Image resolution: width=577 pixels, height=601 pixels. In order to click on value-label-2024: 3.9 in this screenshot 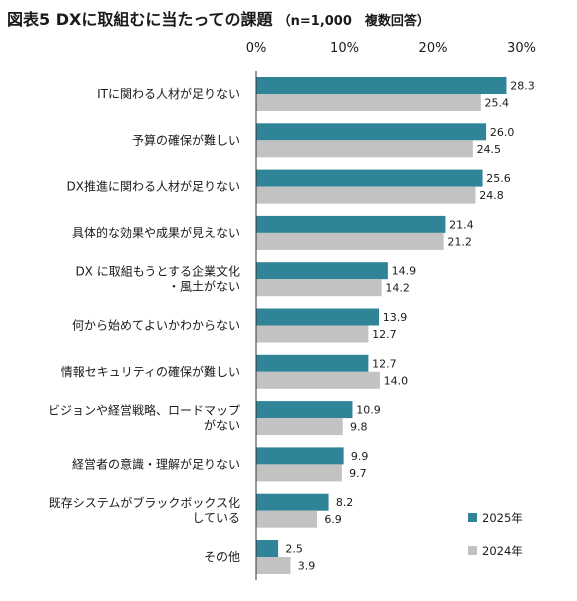, I will do `click(307, 566)`.